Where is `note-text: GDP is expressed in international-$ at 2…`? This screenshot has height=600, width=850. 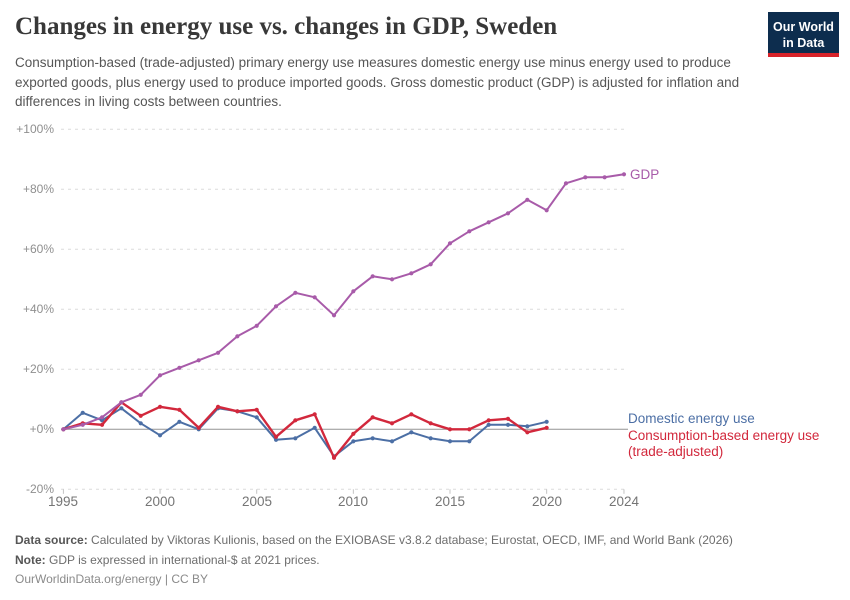
note-text: GDP is expressed in international-$ at 2… is located at coordinates (182, 559).